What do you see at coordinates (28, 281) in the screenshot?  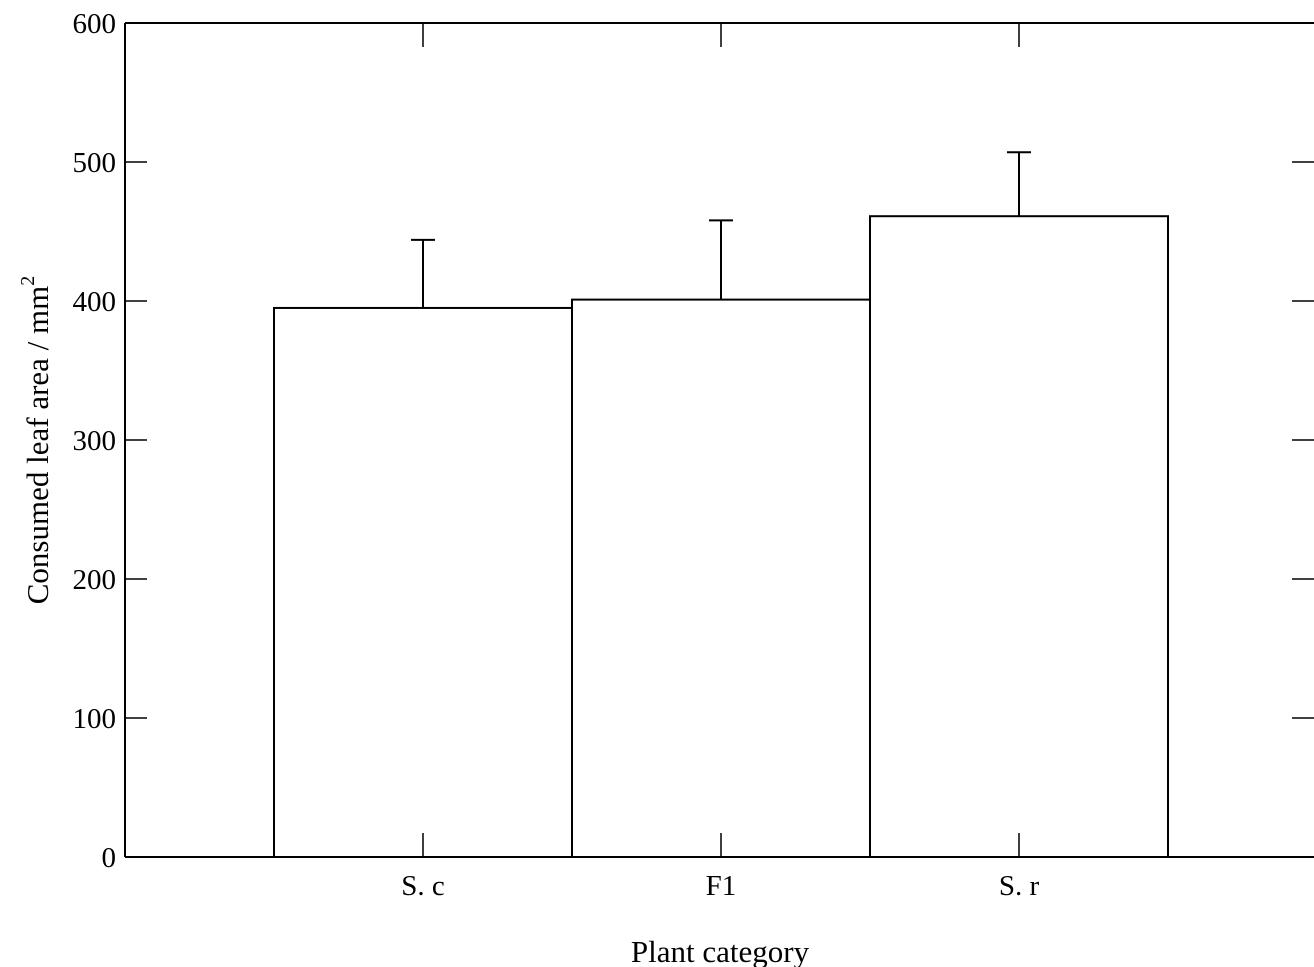 I see `y-axis-title-superscript: 2` at bounding box center [28, 281].